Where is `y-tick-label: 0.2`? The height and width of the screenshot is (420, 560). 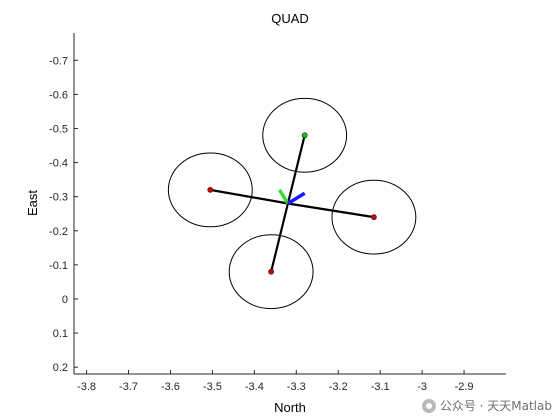
y-tick-label: 0.2 is located at coordinates (60, 368).